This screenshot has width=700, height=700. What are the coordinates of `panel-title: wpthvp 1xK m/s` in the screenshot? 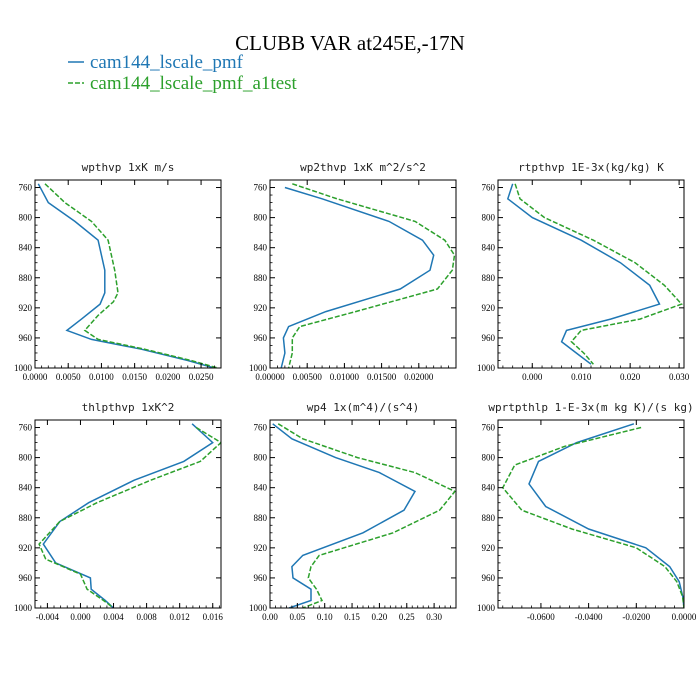 It's located at (128, 167).